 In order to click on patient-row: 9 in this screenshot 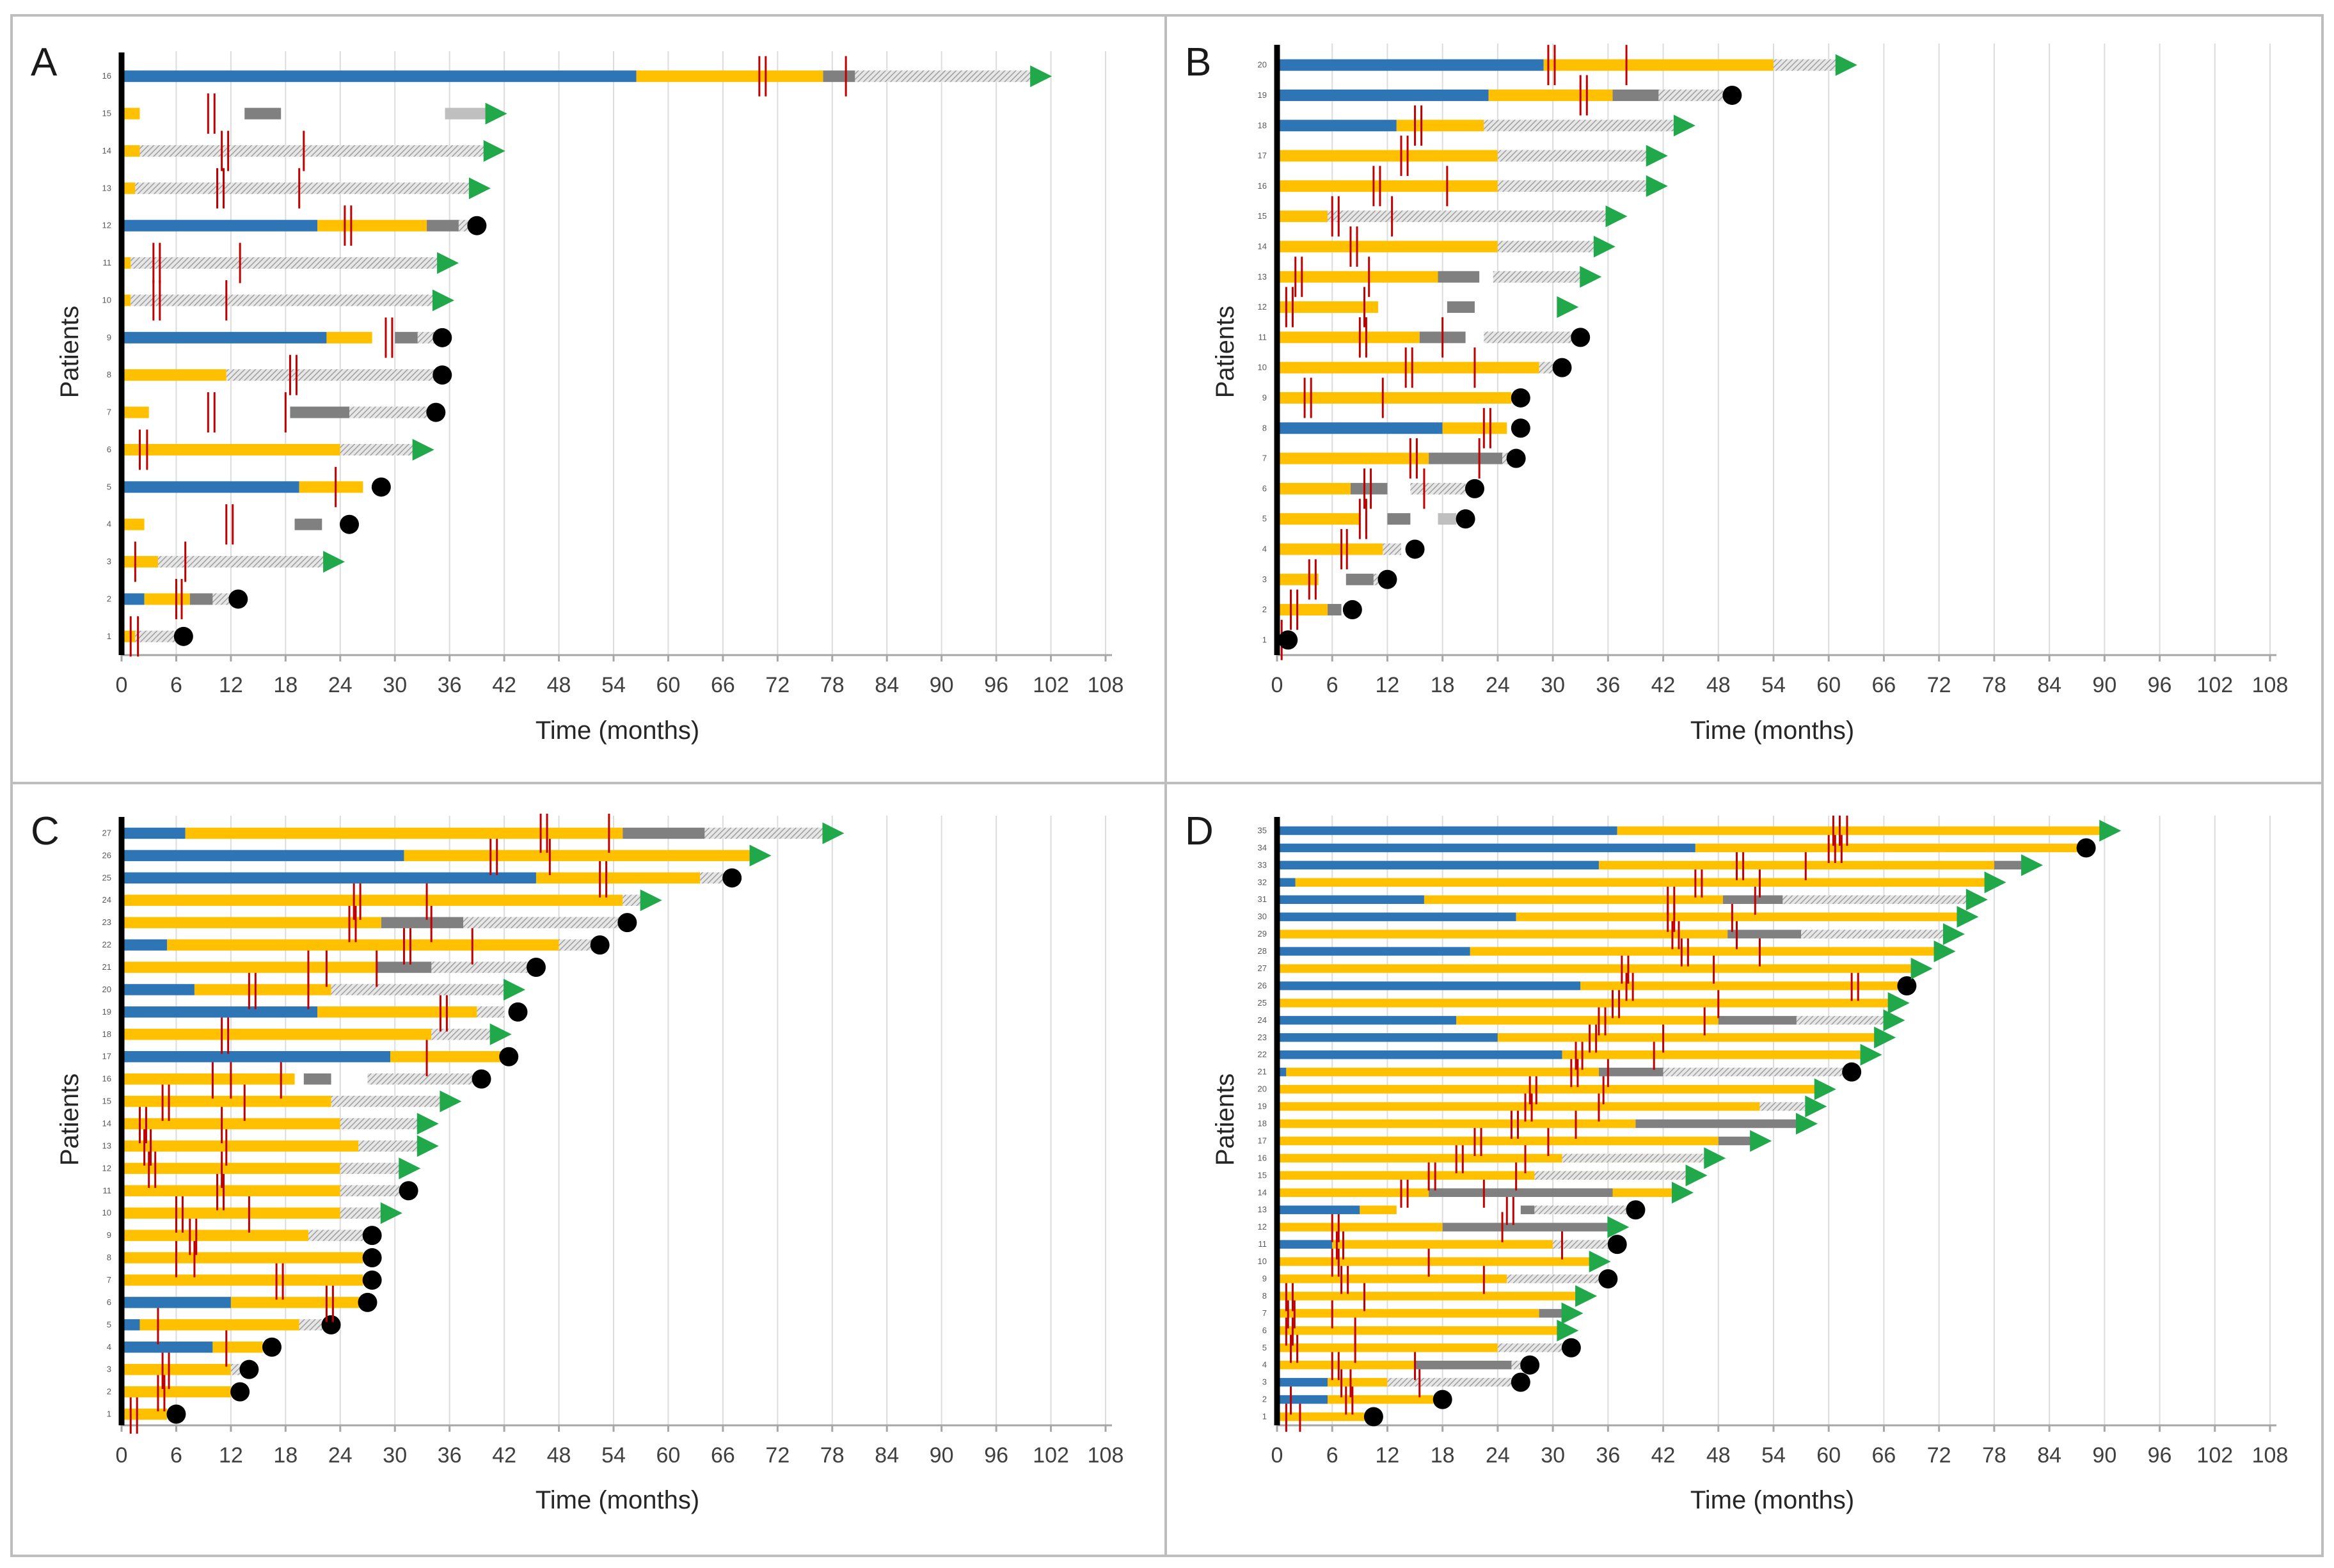, I will do `click(279, 337)`.